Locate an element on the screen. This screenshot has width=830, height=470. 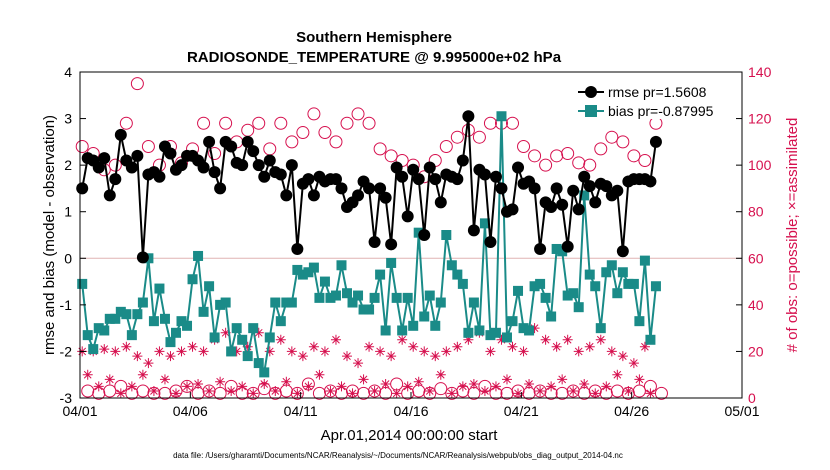
left-axis: -3 -2 -1 0 1 2 3 4 is located at coordinates (73, 235).